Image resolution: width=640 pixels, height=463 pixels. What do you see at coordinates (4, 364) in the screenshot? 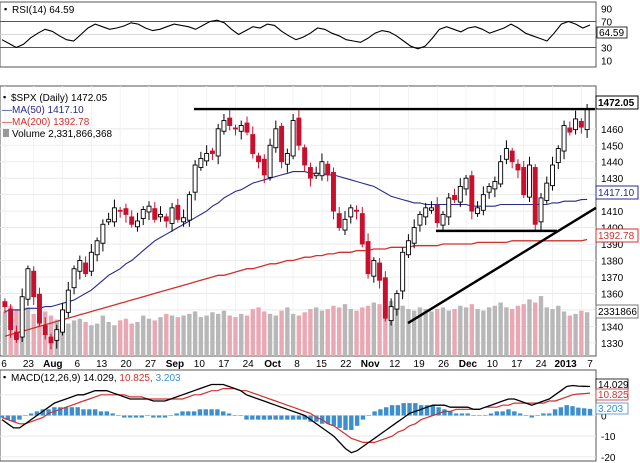
I see `x-label: 6` at bounding box center [4, 364].